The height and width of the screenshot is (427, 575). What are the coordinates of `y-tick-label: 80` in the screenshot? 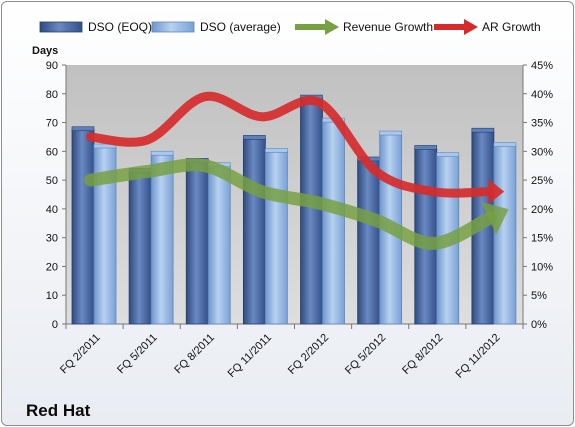 It's located at (52, 95).